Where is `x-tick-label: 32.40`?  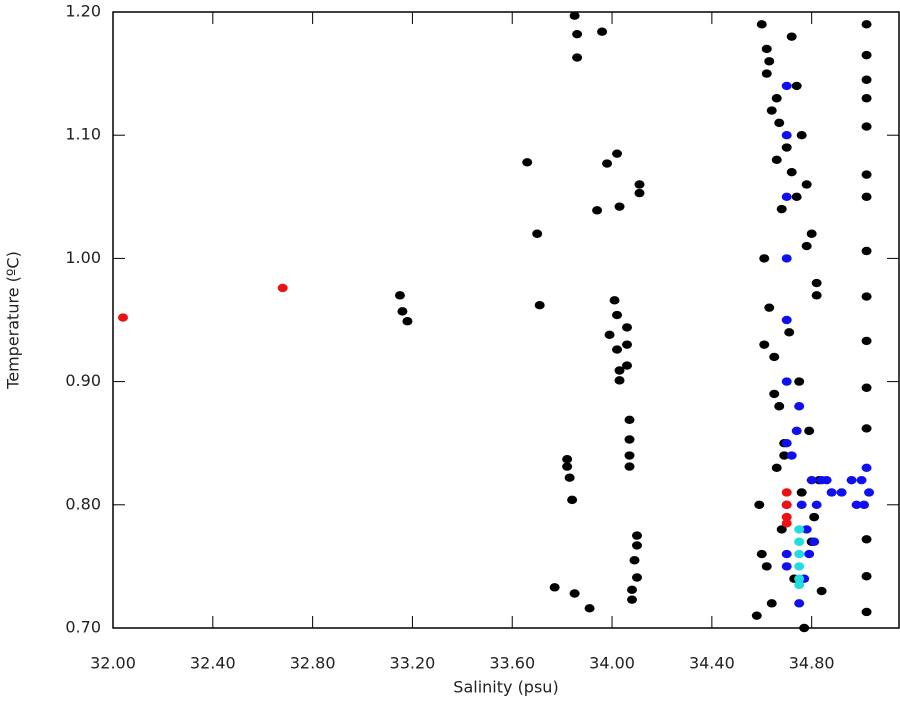
x-tick-label: 32.40 is located at coordinates (213, 663).